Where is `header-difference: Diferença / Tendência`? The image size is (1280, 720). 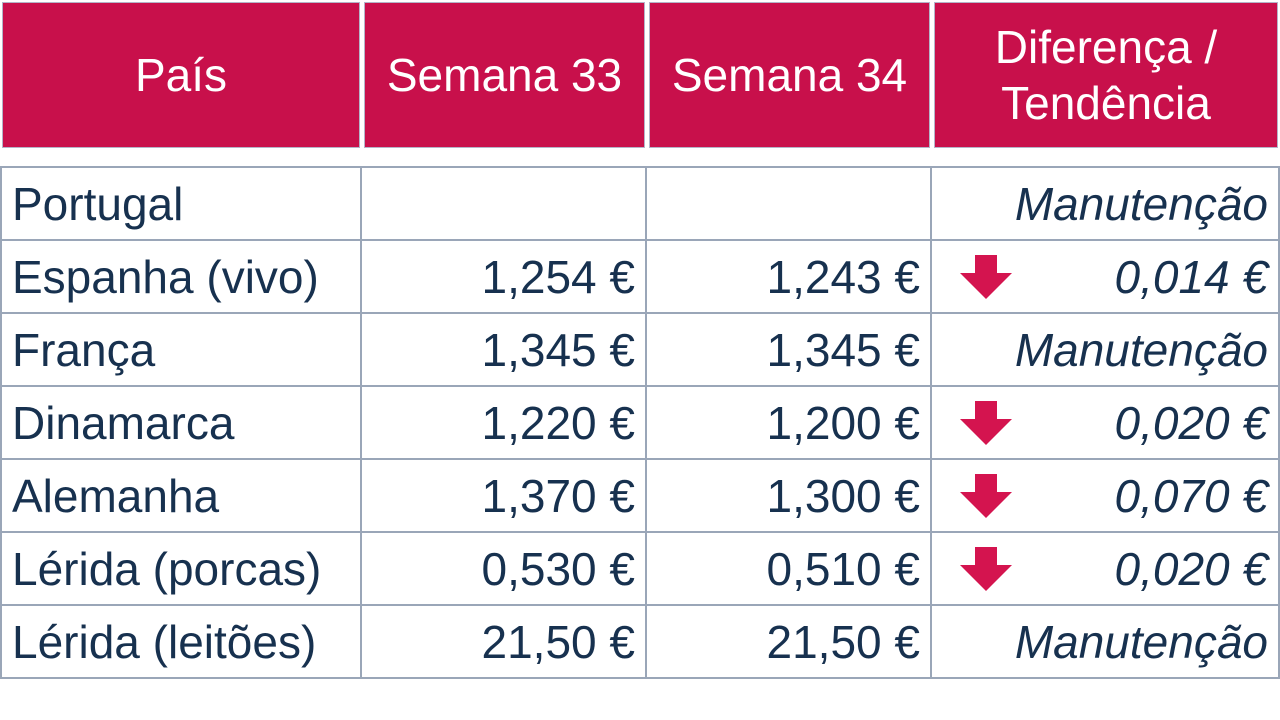
header-difference: Diferença / Tendência is located at coordinates (1106, 75).